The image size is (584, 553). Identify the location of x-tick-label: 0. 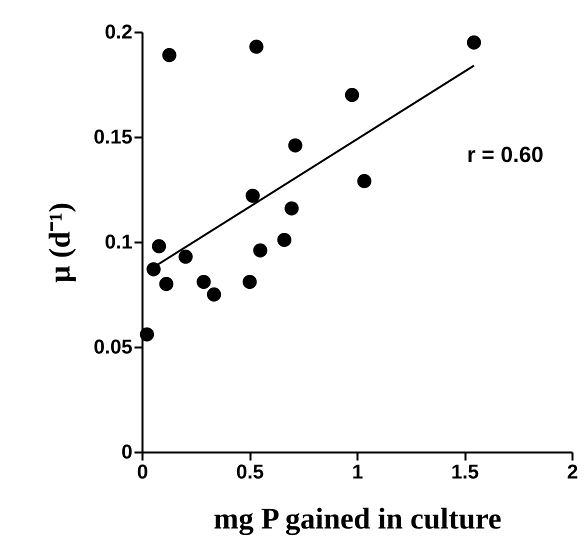
(142, 473).